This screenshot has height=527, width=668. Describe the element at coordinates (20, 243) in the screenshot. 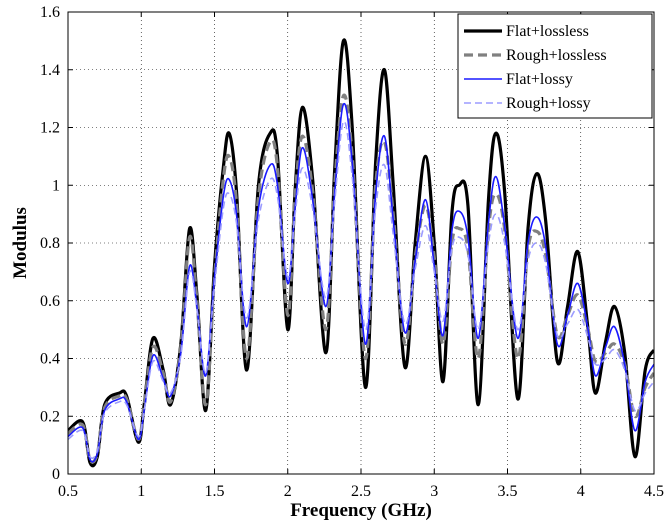

I see `y-axis-title: Modulus` at that location.